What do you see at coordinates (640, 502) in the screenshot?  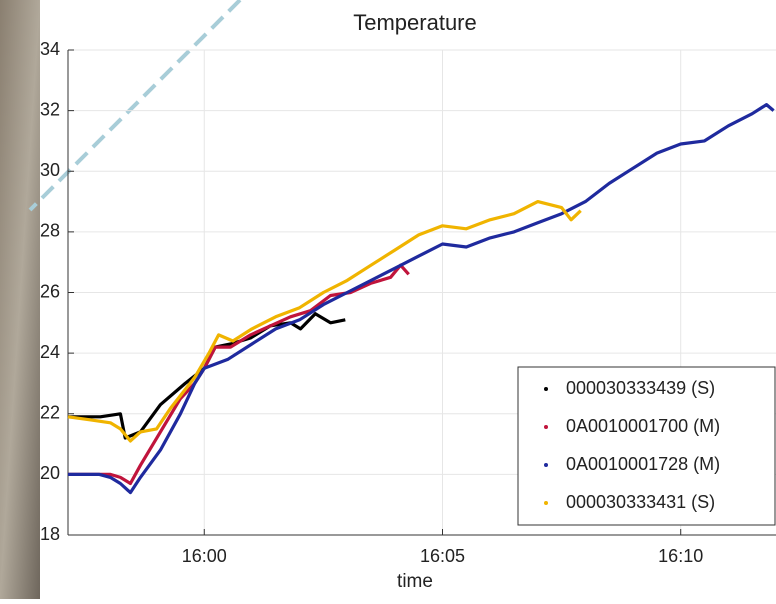 I see `legend-label: 000030333431 (S)` at bounding box center [640, 502].